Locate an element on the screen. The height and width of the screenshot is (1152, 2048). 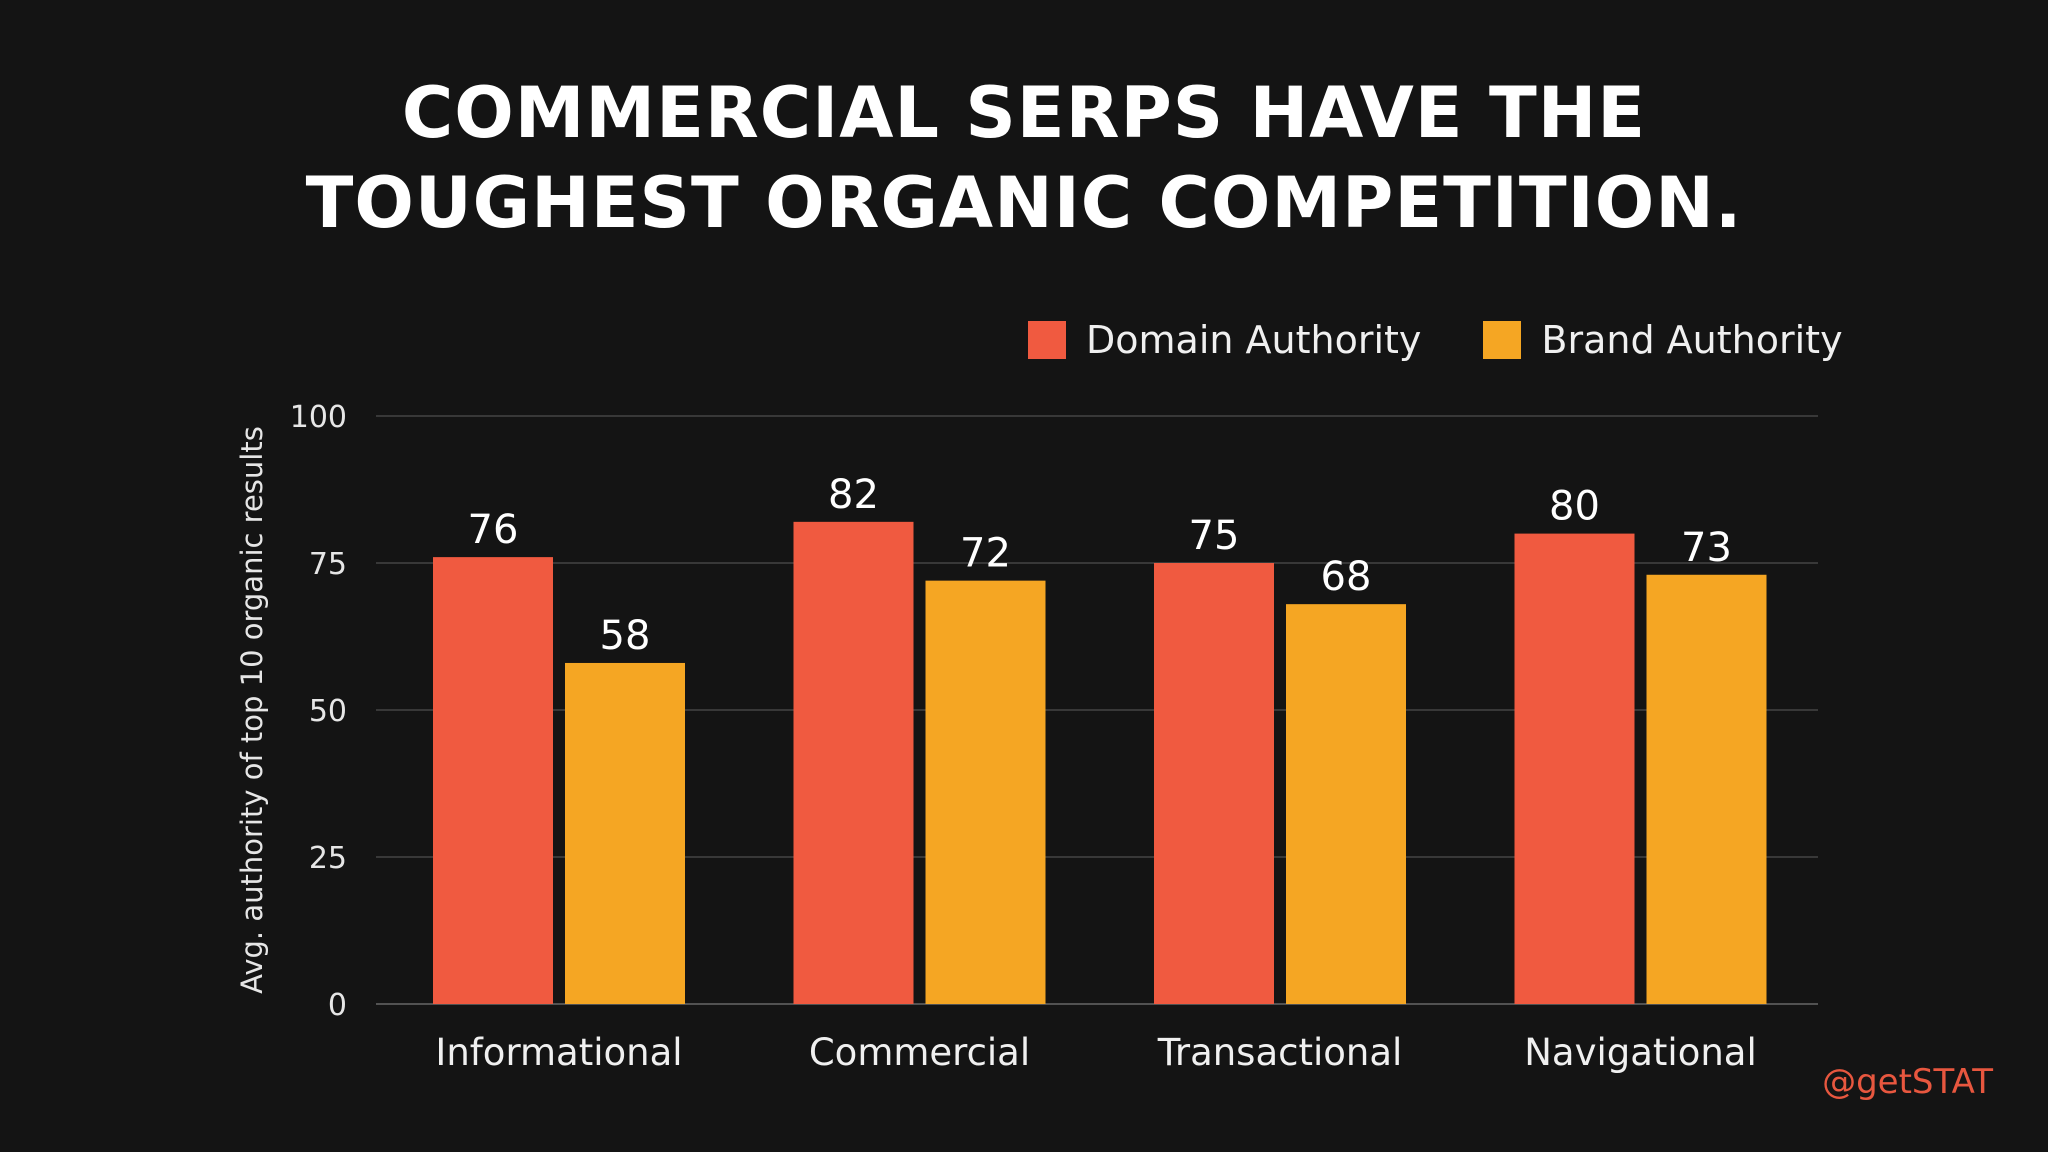
x-tick-label-transactional: Transactional is located at coordinates (1280, 1052).